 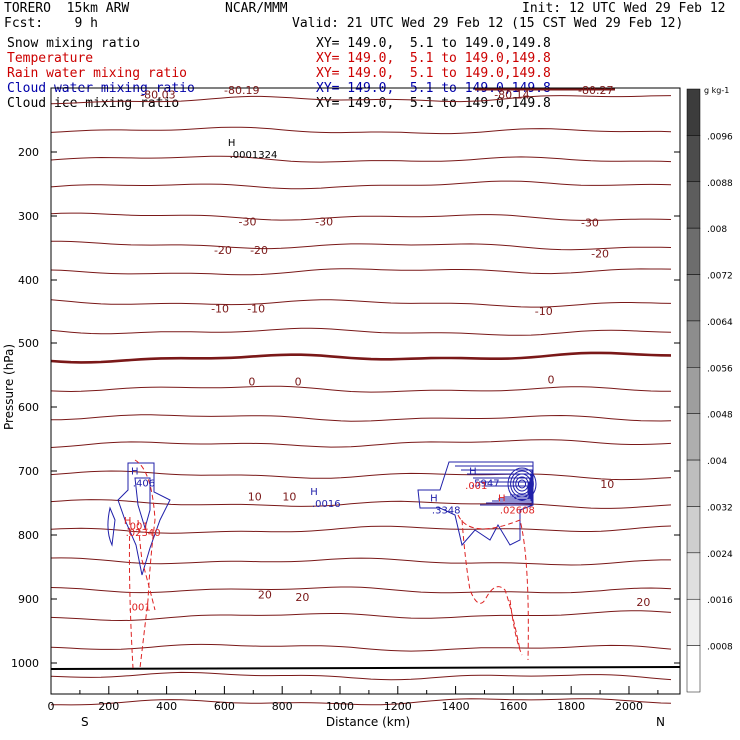 What do you see at coordinates (571, 706) in the screenshot?
I see `x-tick-label: 1800` at bounding box center [571, 706].